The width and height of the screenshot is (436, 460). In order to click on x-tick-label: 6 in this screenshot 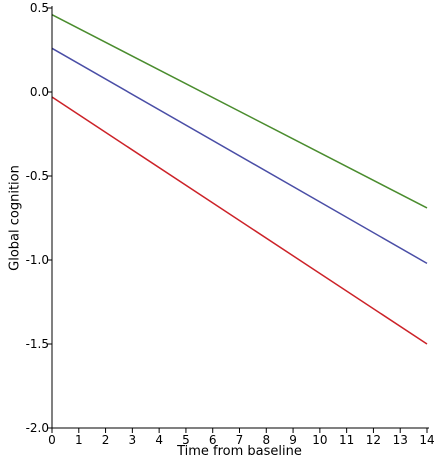, I will do `click(213, 440)`.